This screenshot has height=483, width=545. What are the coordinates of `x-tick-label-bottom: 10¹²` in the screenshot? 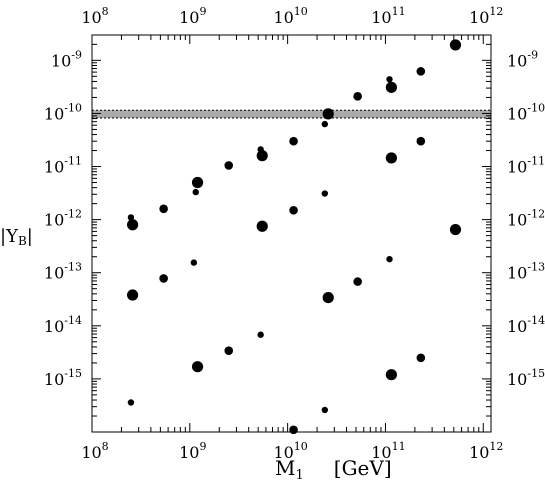 It's located at (486, 451).